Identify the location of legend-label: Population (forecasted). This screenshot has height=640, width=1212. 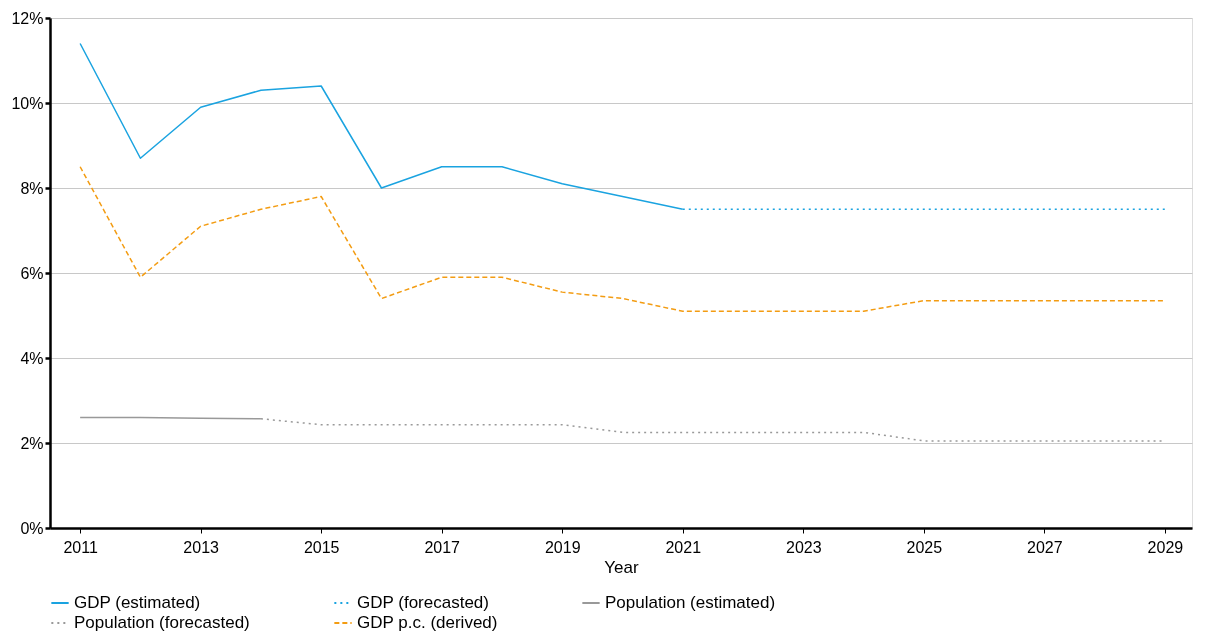
(162, 622).